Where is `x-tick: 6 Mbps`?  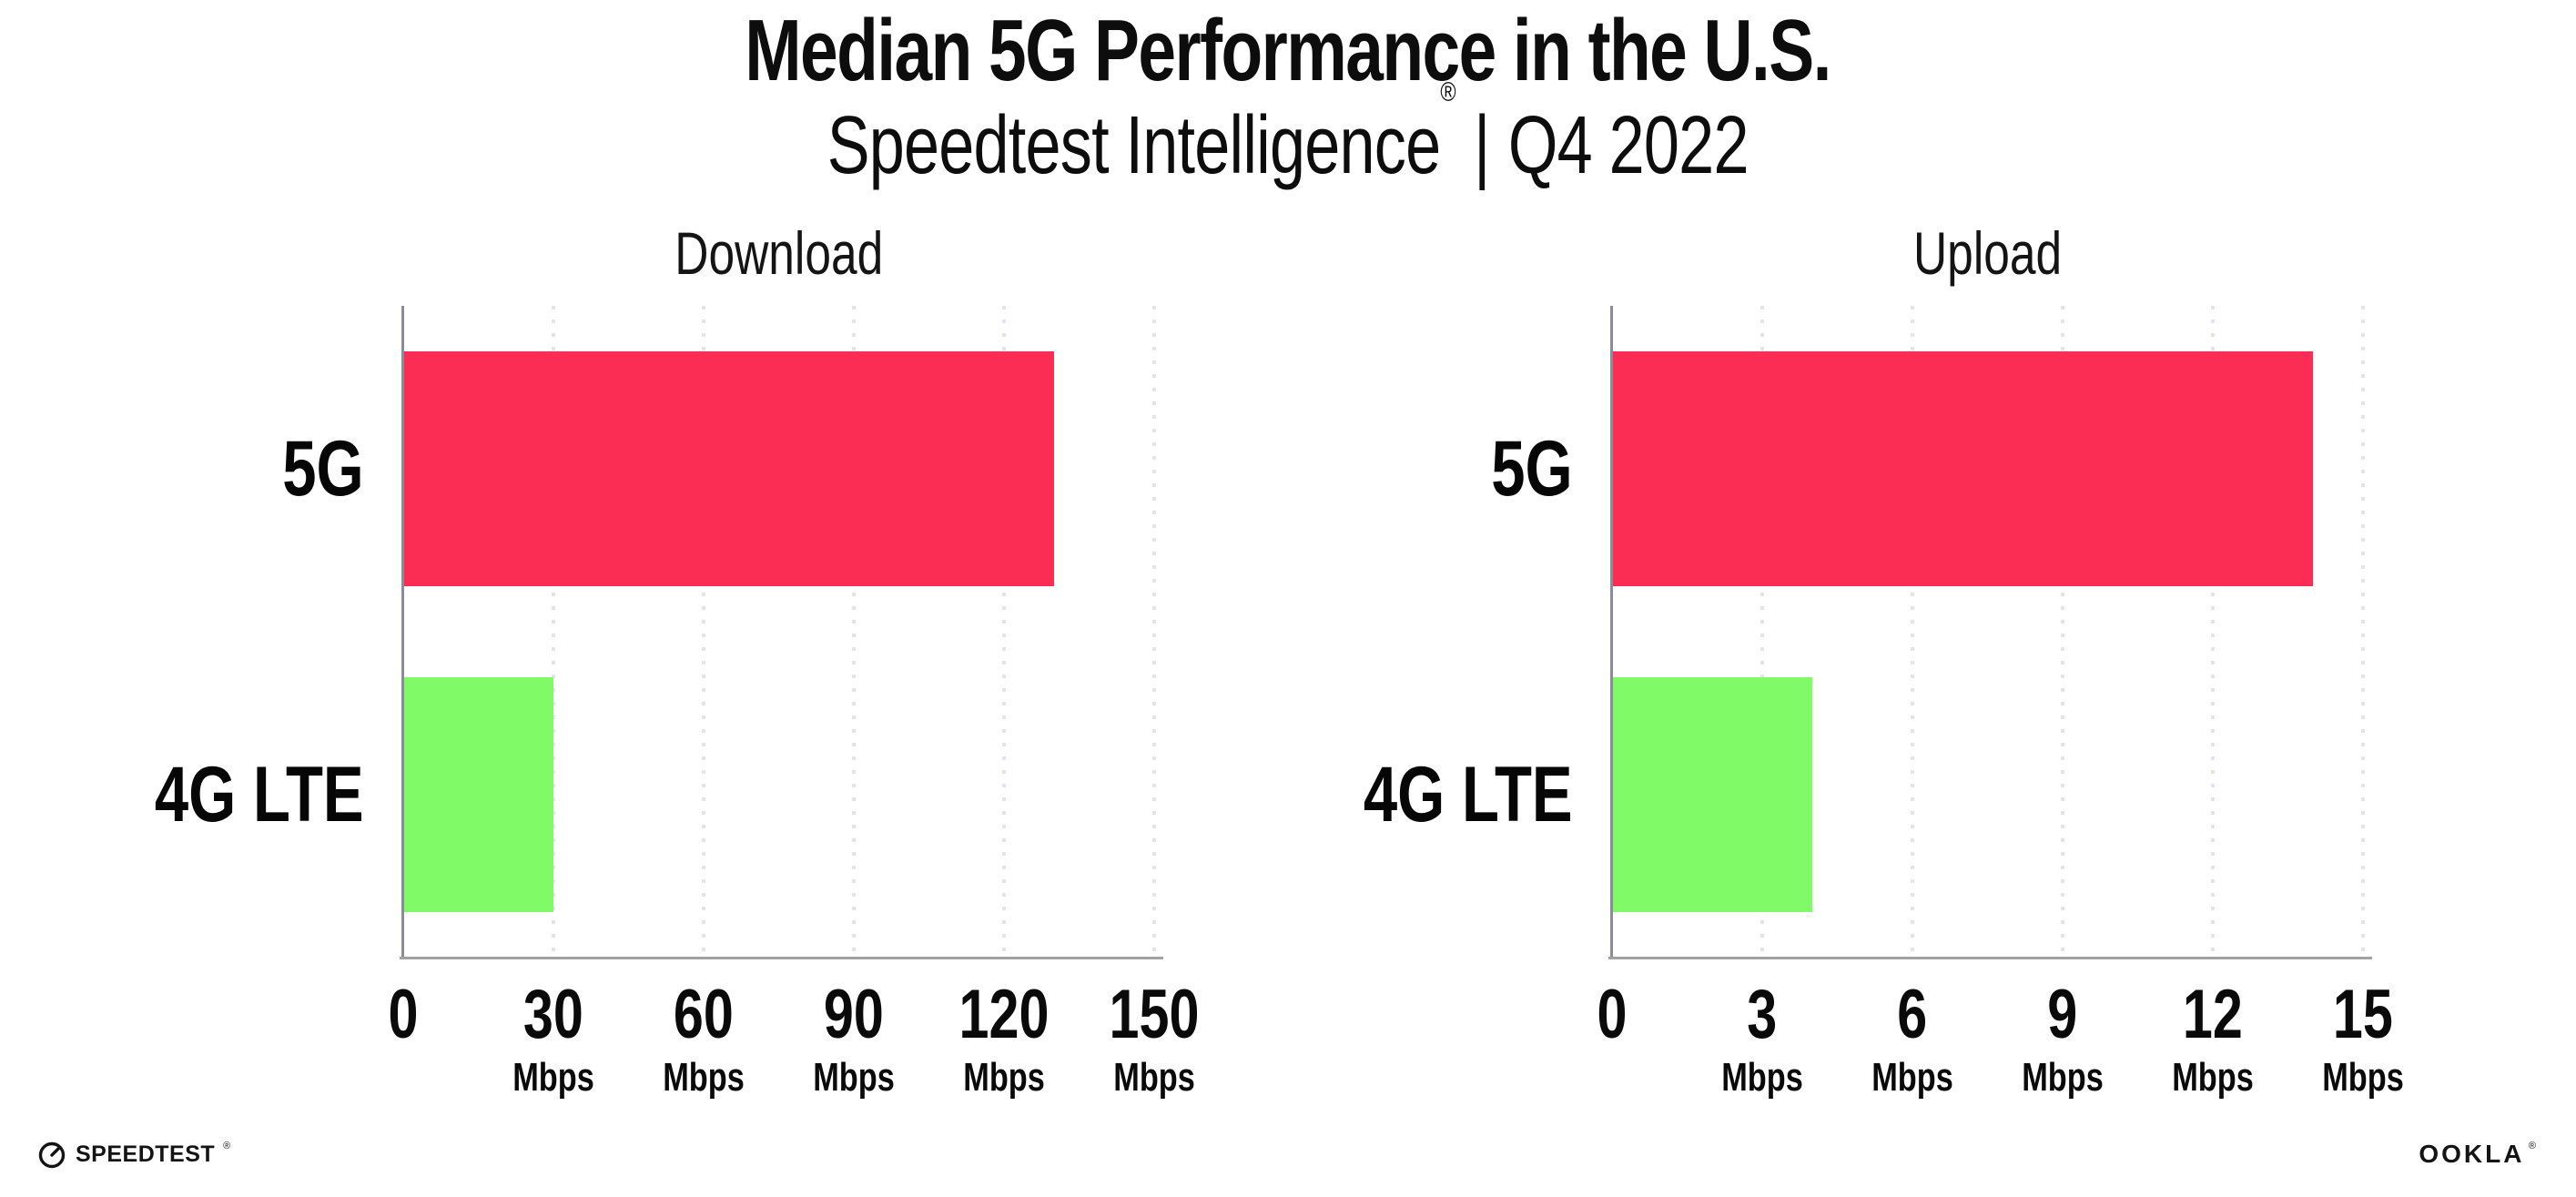 x-tick: 6 Mbps is located at coordinates (1913, 1040).